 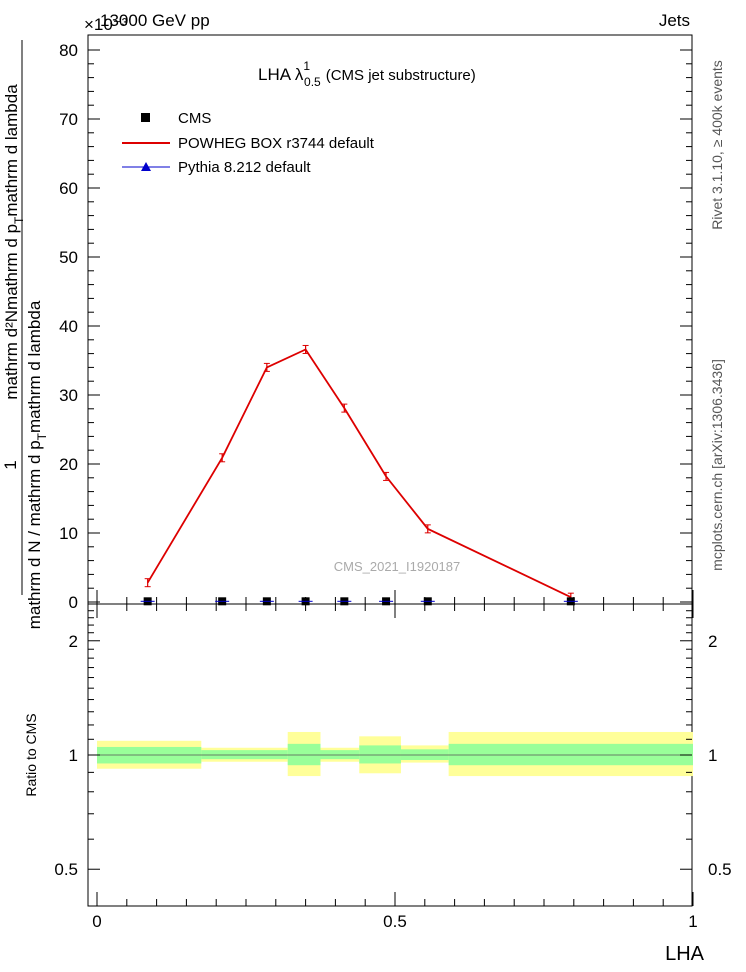 What do you see at coordinates (397, 566) in the screenshot?
I see `analysis-watermark: CMS_2021_I1920187` at bounding box center [397, 566].